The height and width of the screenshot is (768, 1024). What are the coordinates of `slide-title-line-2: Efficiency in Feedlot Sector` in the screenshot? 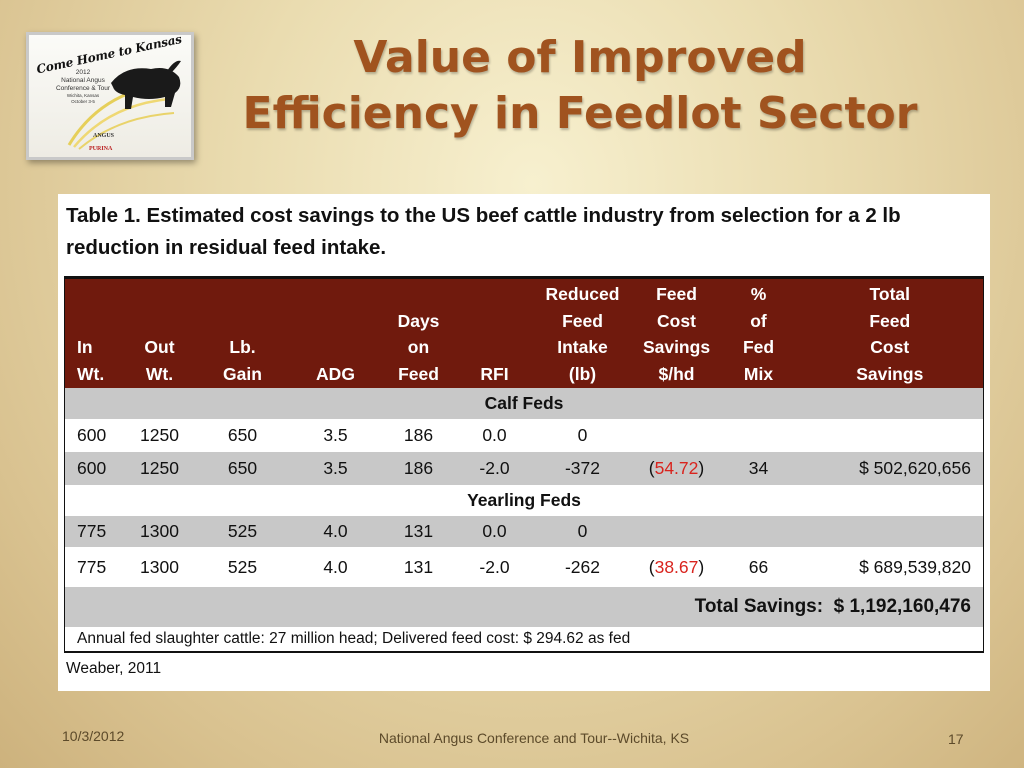 It's located at (580, 113).